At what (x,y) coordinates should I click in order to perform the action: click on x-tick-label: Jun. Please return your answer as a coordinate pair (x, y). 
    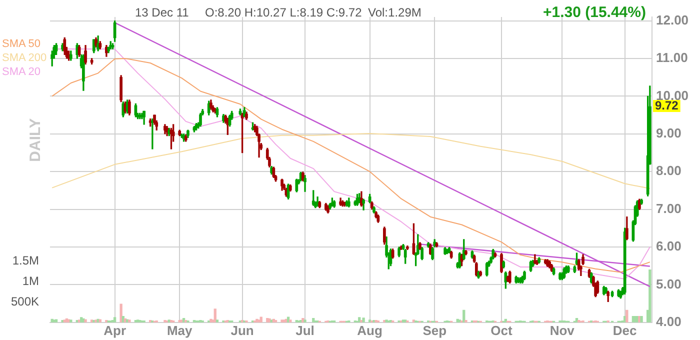
    Looking at the image, I should click on (242, 330).